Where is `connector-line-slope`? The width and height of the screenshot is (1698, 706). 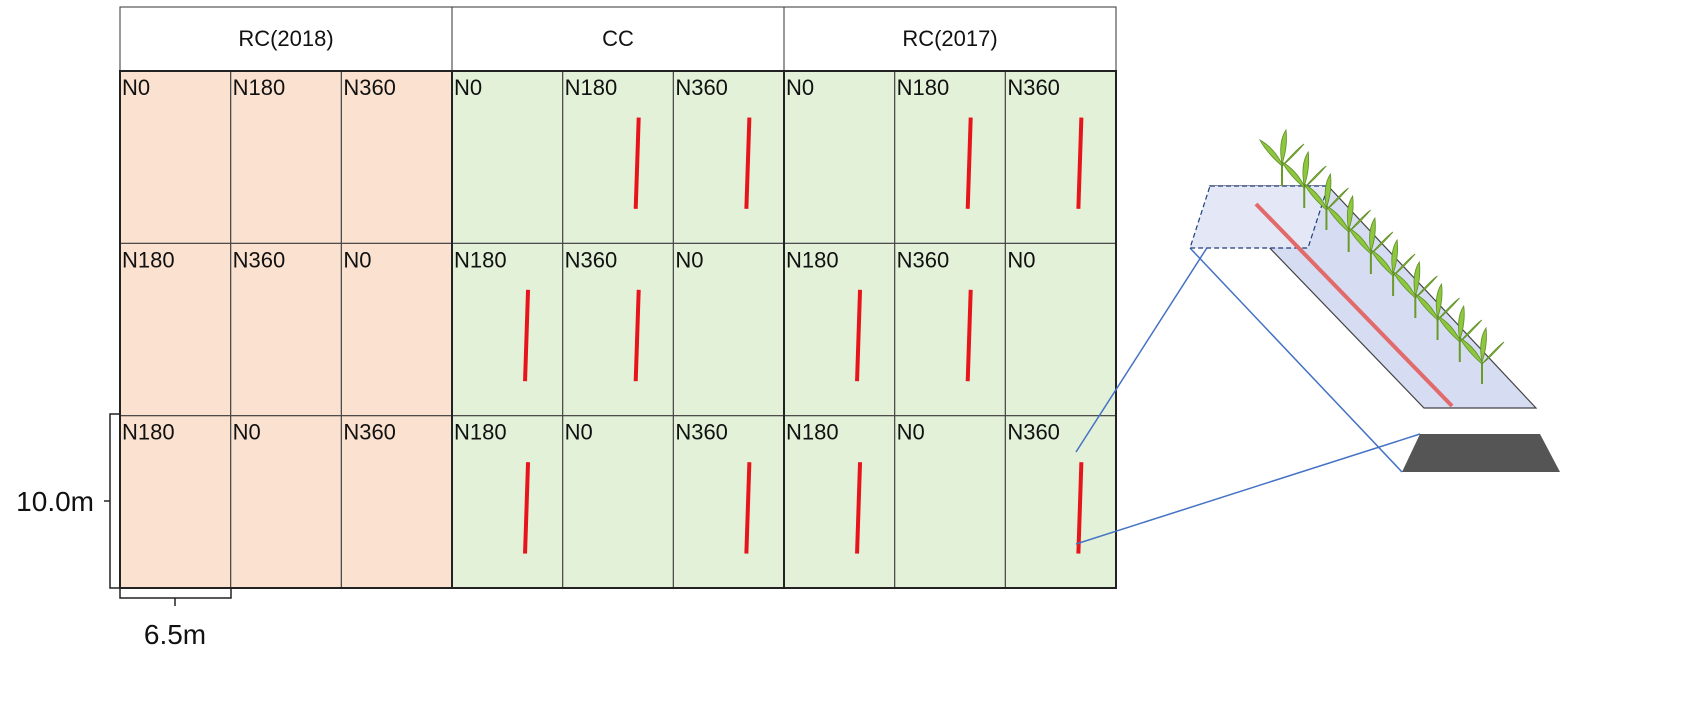
connector-line-slope is located at coordinates (1296, 360).